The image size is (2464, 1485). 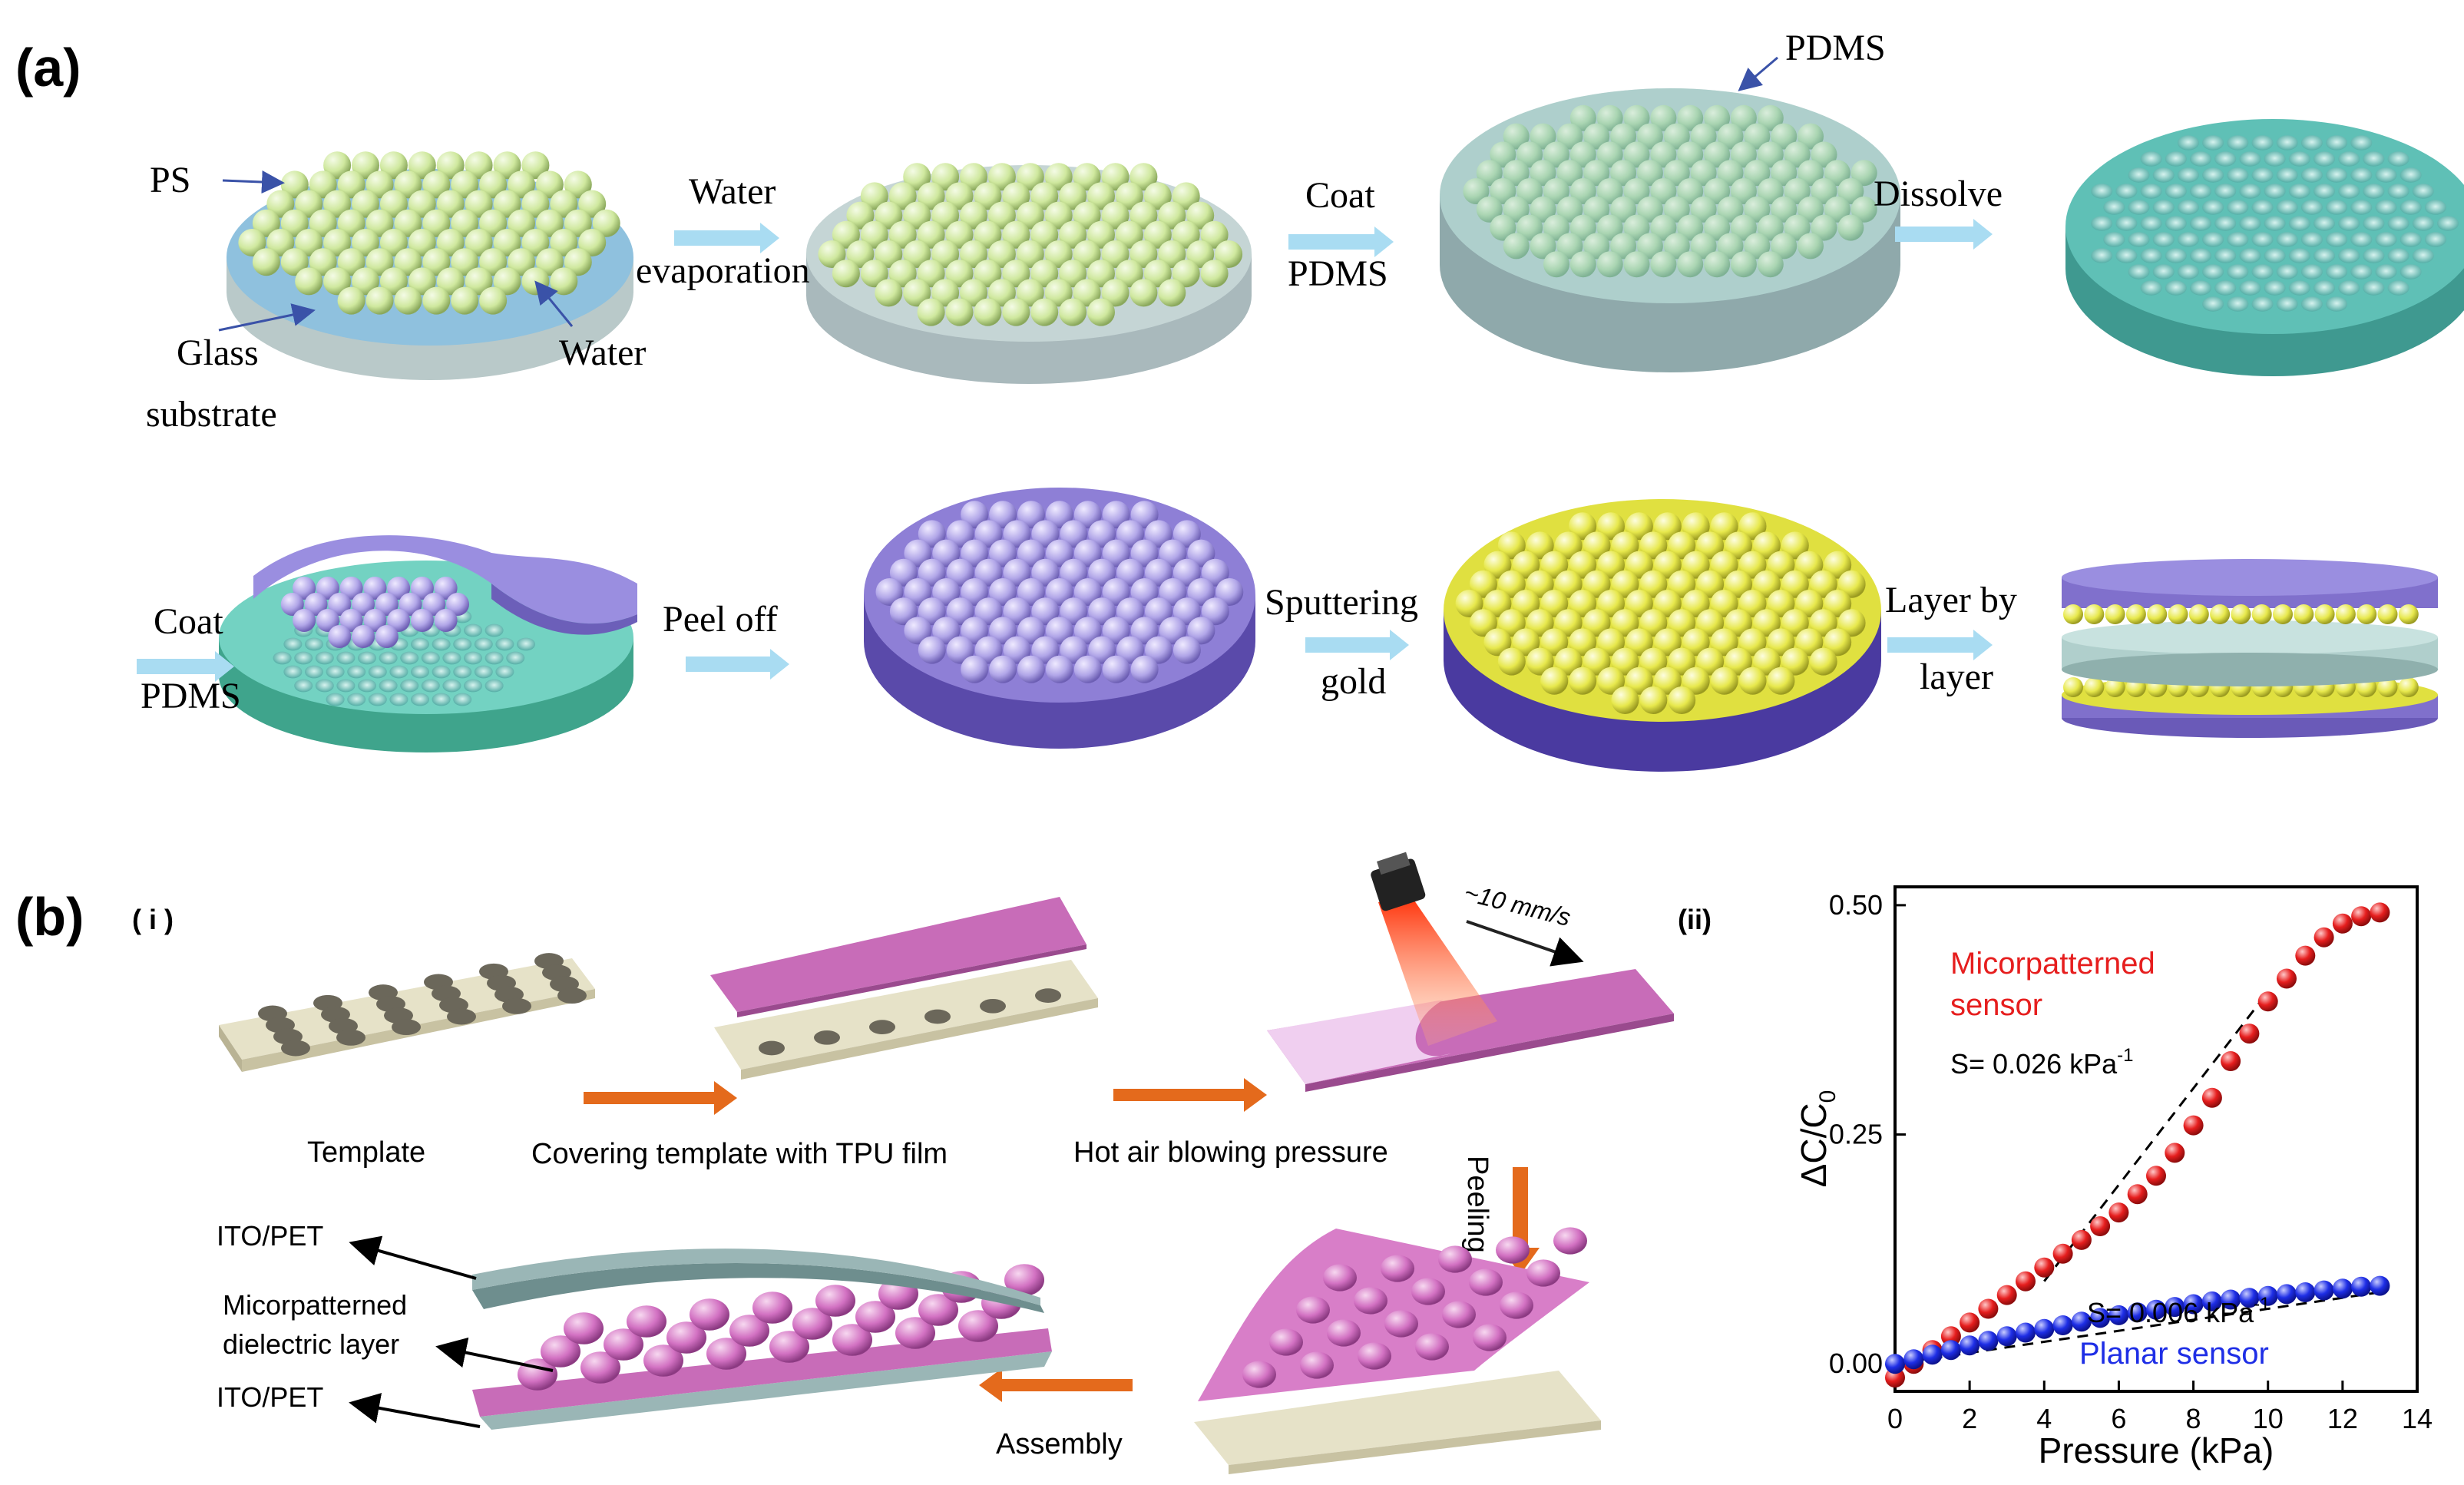 What do you see at coordinates (422, 1005) in the screenshot?
I see `template-holes` at bounding box center [422, 1005].